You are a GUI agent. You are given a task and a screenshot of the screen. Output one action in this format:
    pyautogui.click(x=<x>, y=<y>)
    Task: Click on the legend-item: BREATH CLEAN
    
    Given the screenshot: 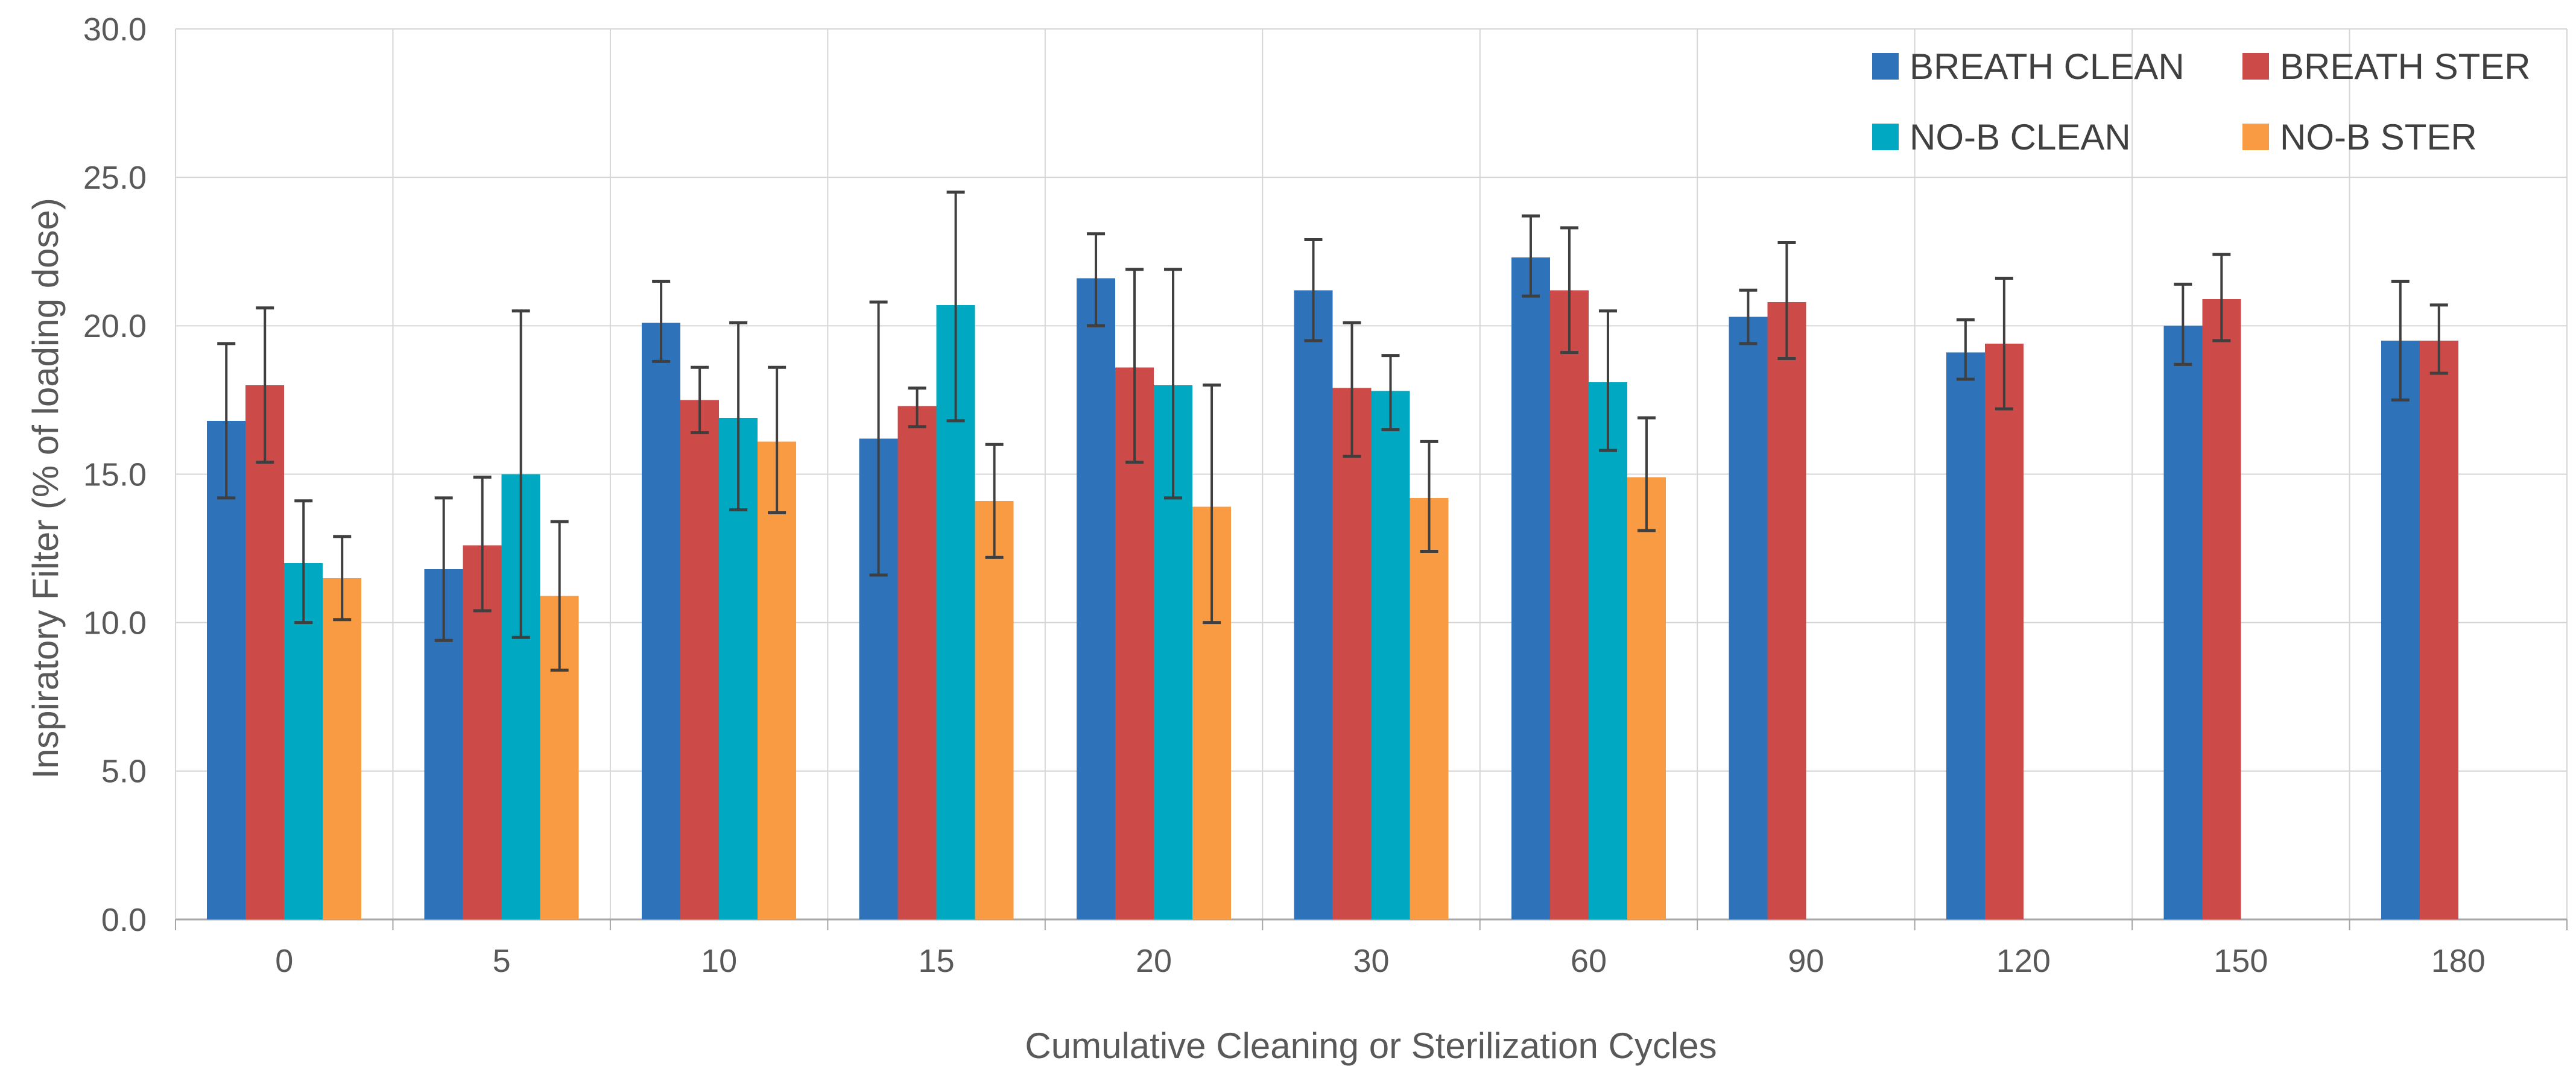 What is the action you would take?
    pyautogui.click(x=2028, y=66)
    